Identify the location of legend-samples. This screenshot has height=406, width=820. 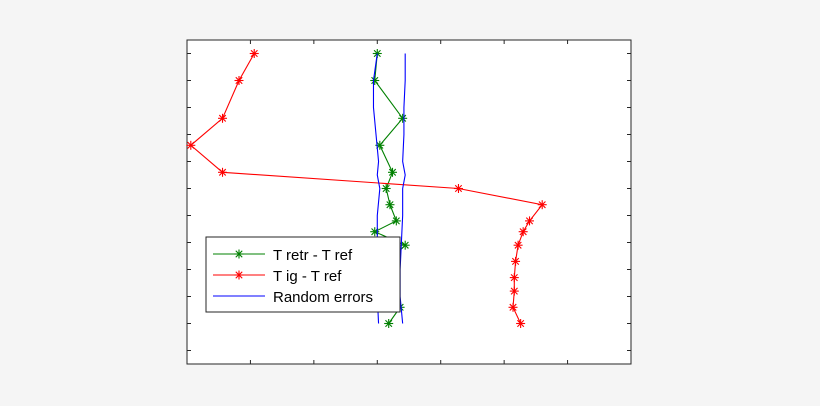
(239, 273).